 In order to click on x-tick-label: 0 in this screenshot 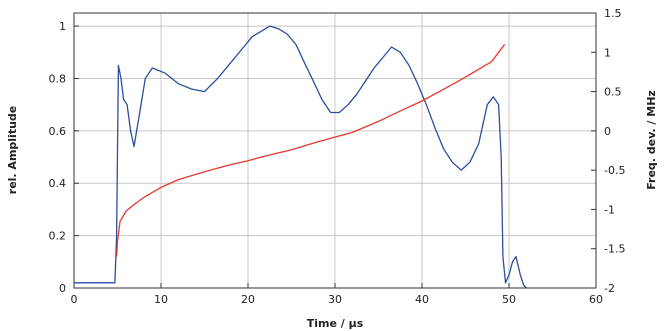, I will do `click(74, 299)`.